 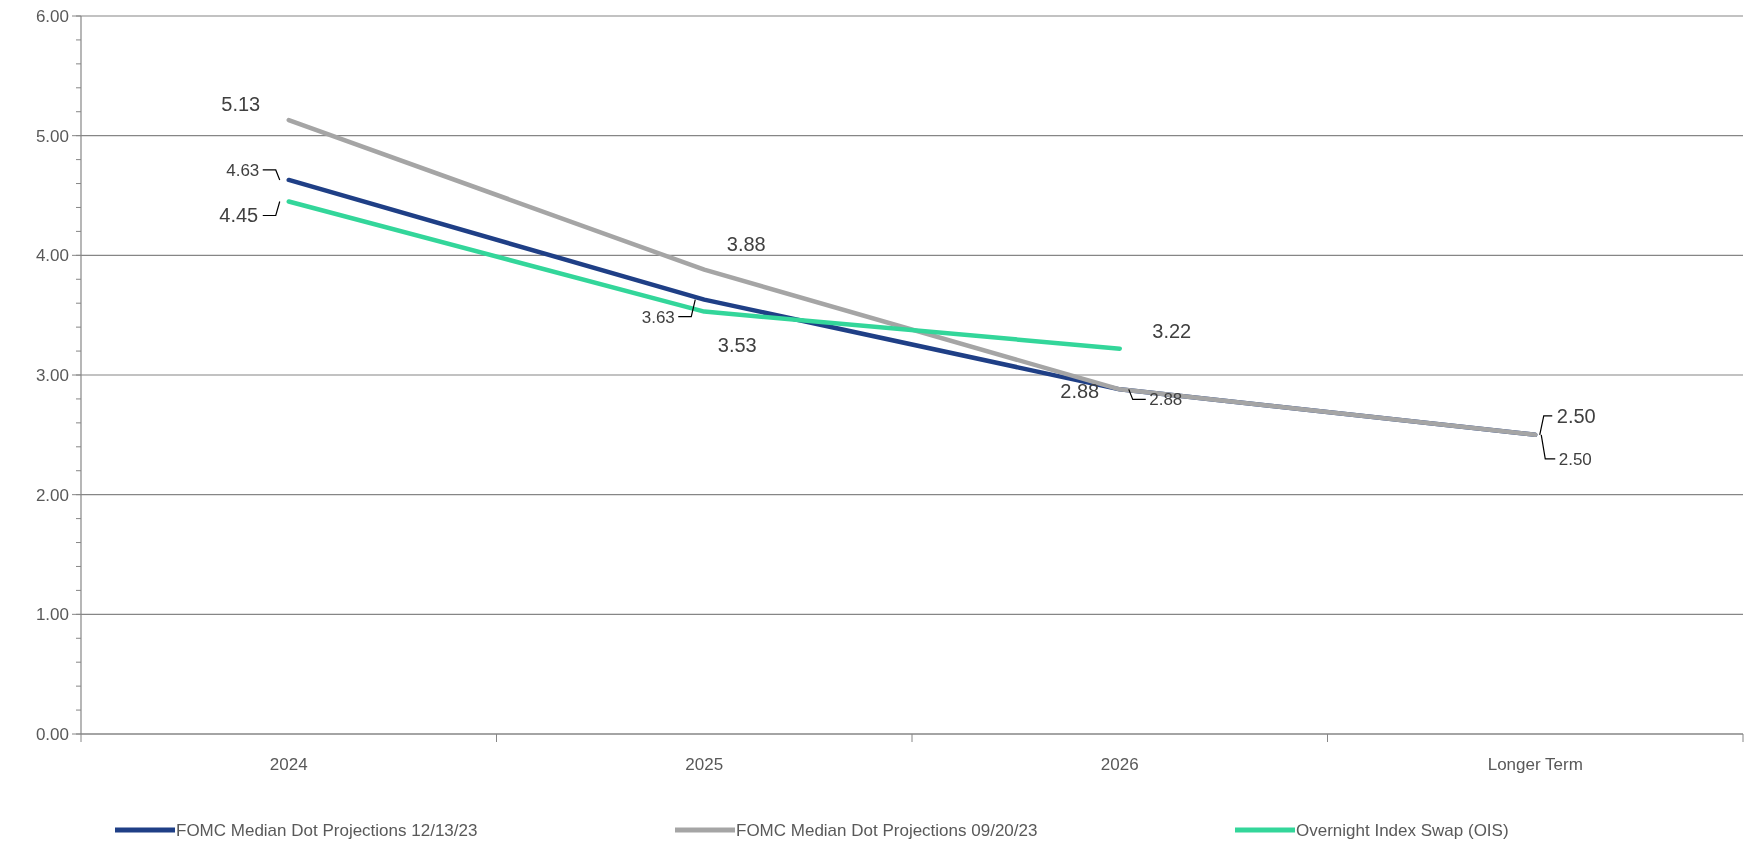 I want to click on y-tick-label: 6.00, so click(x=52, y=16).